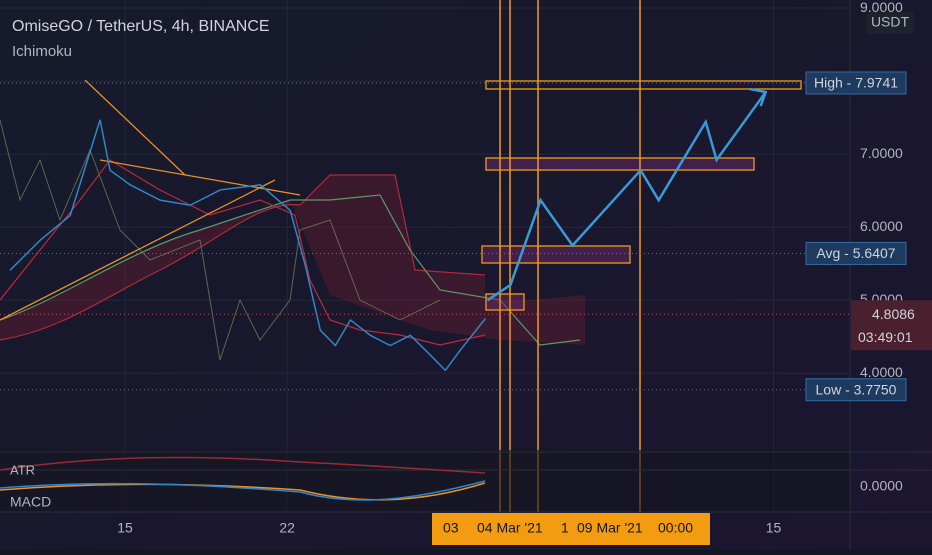  What do you see at coordinates (243, 465) in the screenshot?
I see `atr-line` at bounding box center [243, 465].